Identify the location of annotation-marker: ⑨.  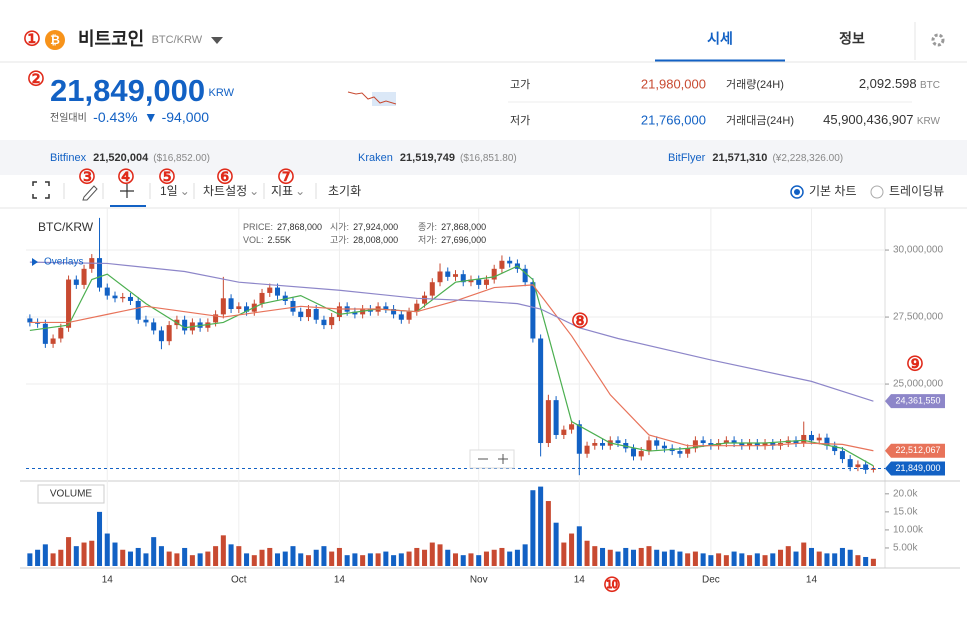
(915, 364).